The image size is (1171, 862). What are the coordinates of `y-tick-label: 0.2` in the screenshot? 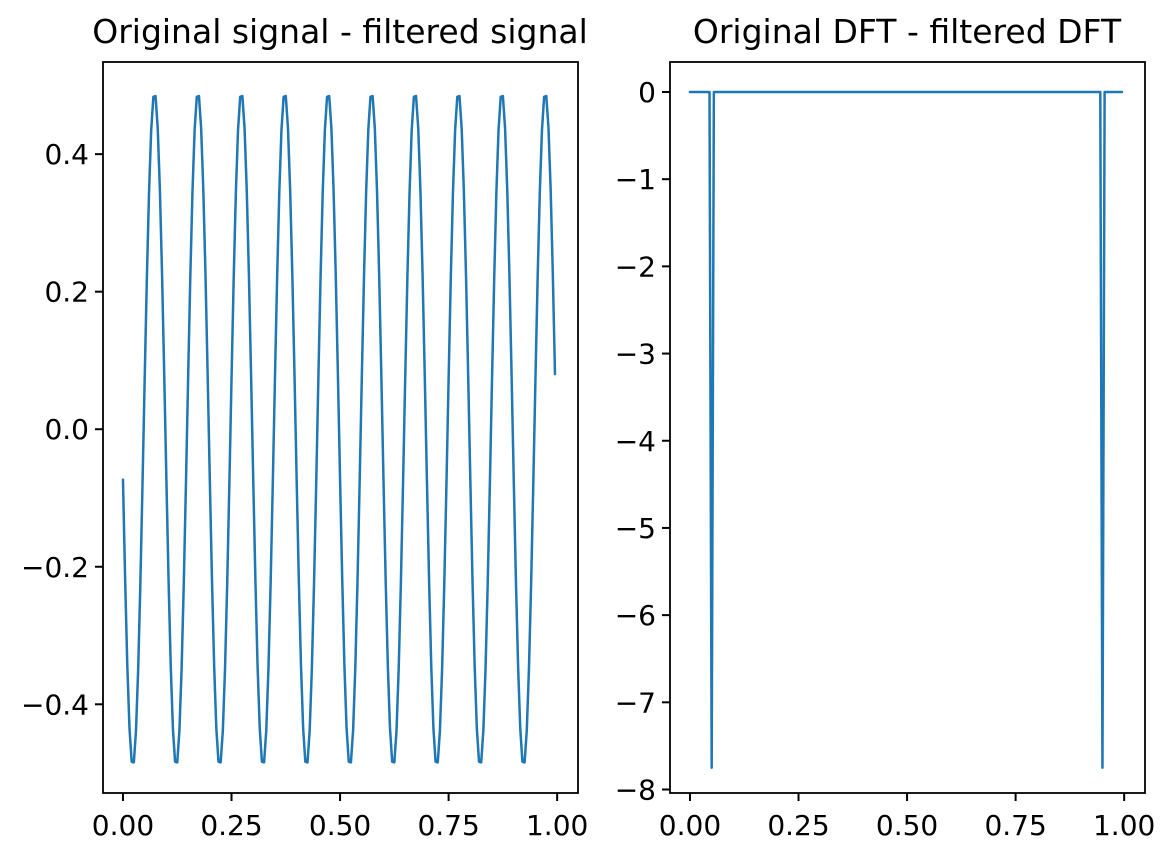 It's located at (66, 292).